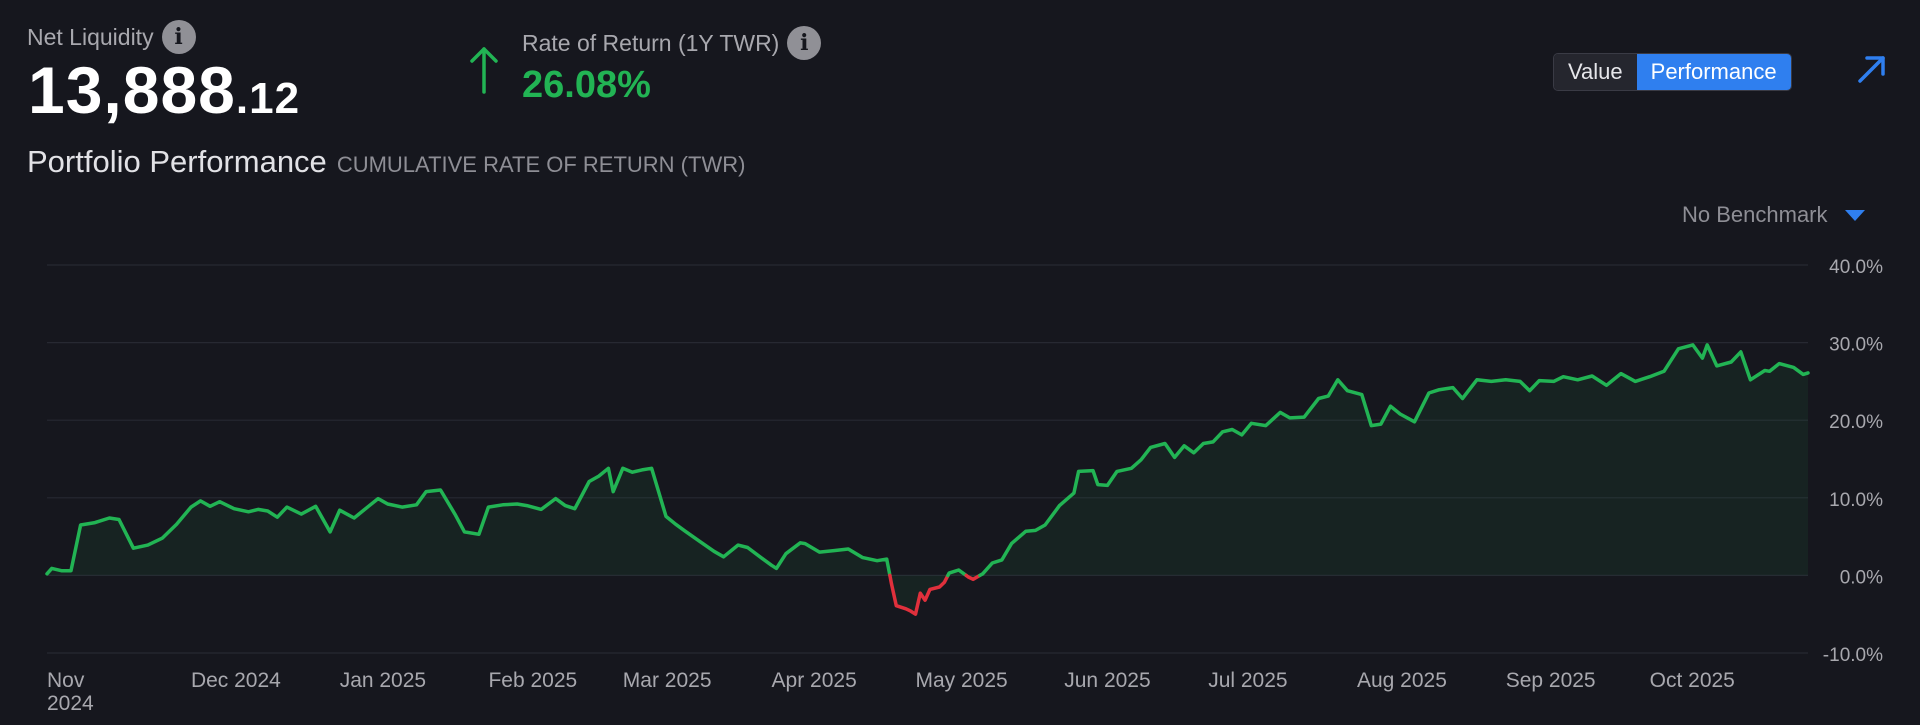 This screenshot has height=725, width=1920. I want to click on caret-down-icon, so click(1854, 215).